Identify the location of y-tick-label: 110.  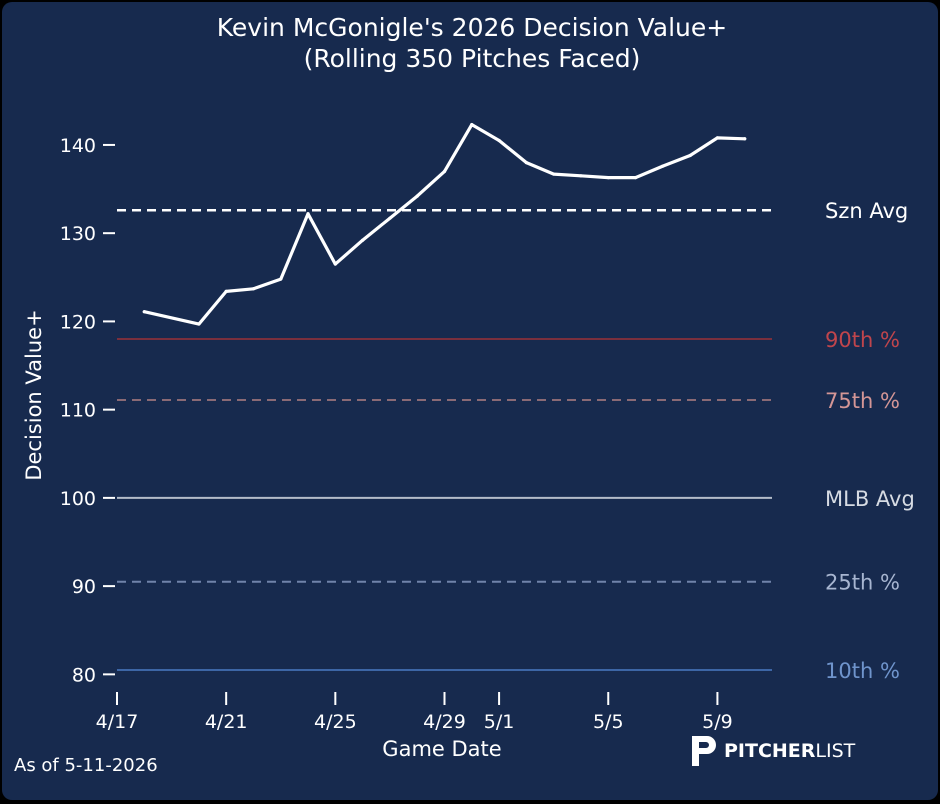
(78, 411).